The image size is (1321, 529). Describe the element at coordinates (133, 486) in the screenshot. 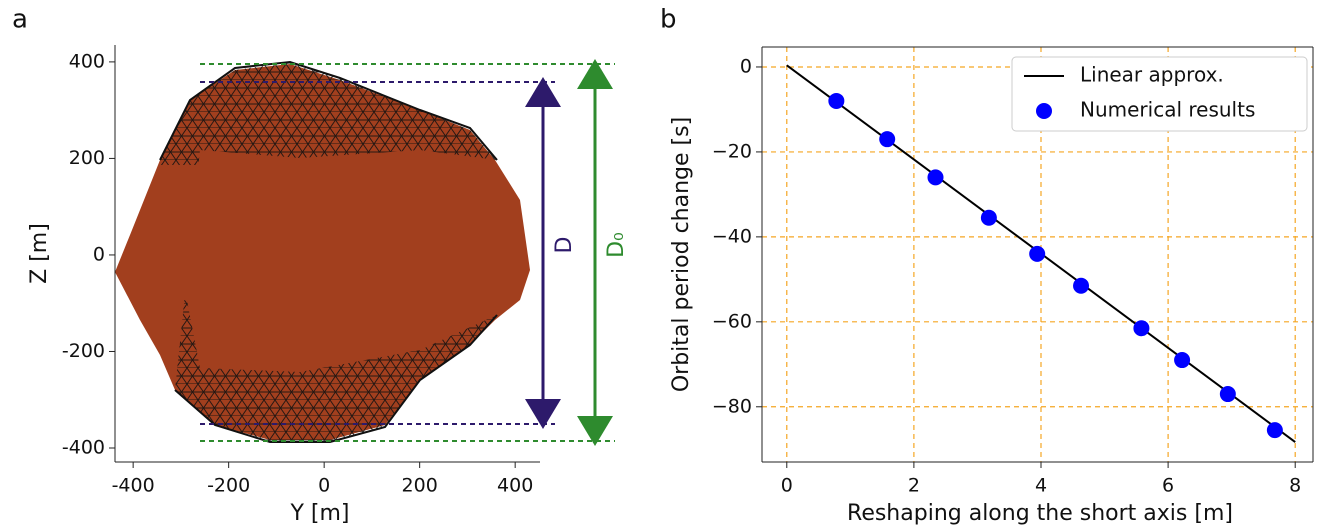

I see `x-tick-label: -400` at that location.